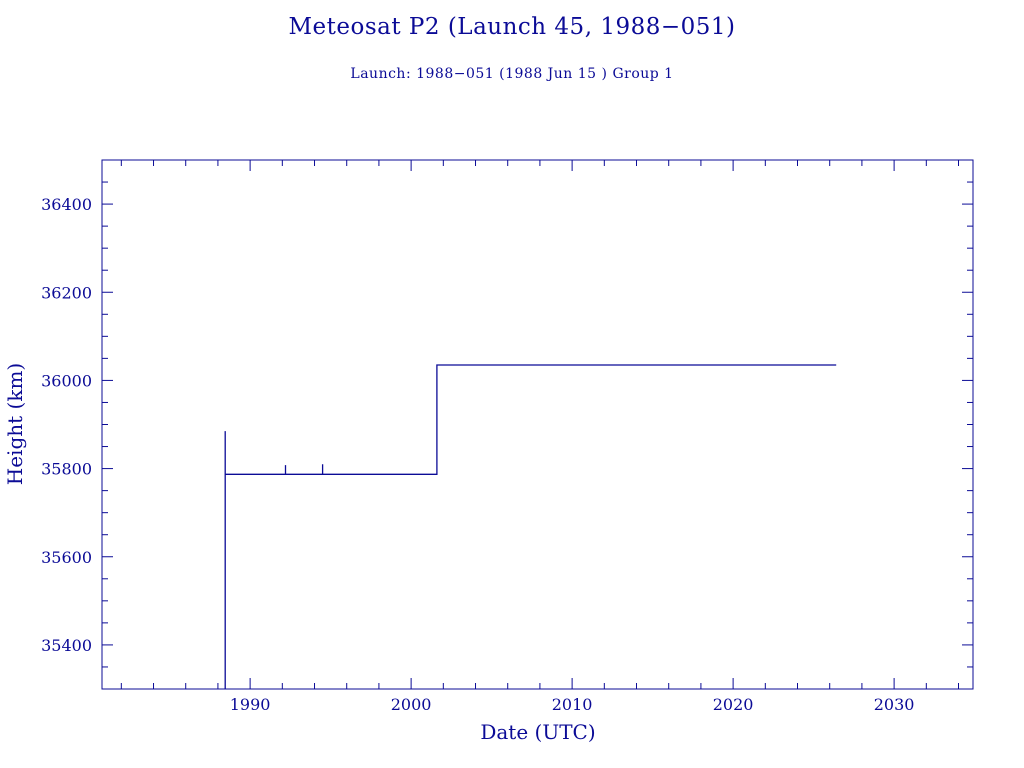  I want to click on y-axis-label: Height (km), so click(15, 424).